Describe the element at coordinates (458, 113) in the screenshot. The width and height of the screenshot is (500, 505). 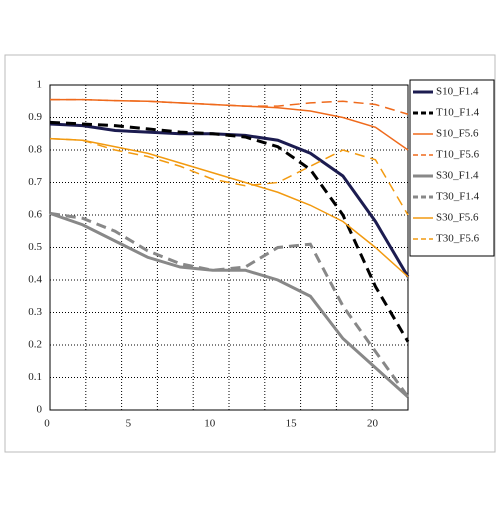
I see `legend-label: T10_F1.4` at that location.